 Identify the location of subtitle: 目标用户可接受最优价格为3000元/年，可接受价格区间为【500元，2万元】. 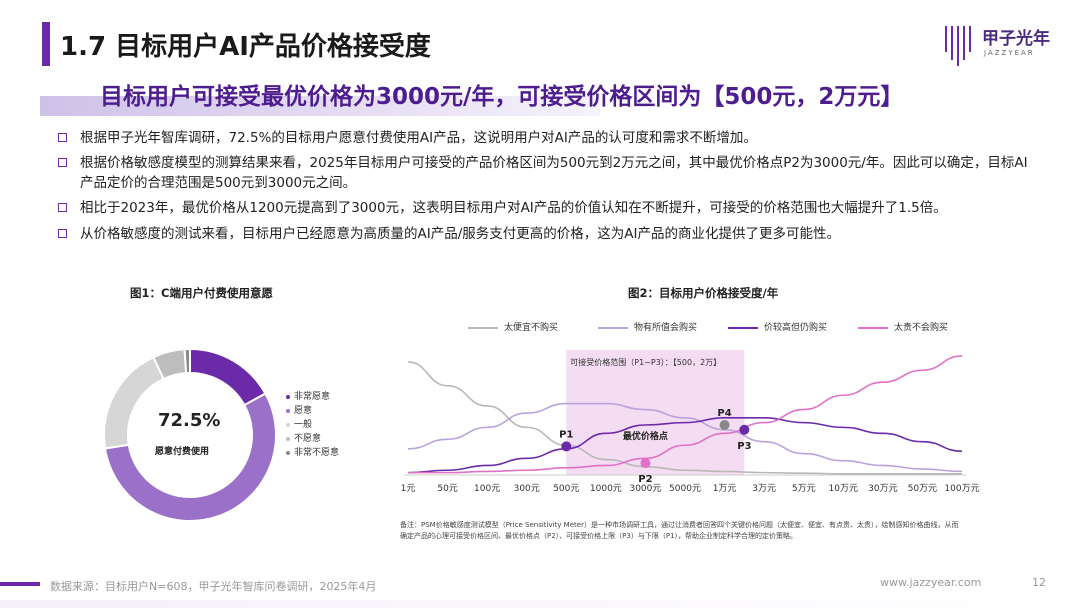
(502, 97).